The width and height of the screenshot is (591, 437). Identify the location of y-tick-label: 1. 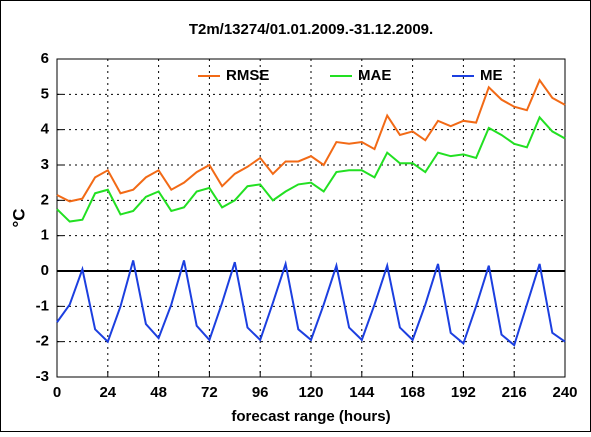
(45, 235).